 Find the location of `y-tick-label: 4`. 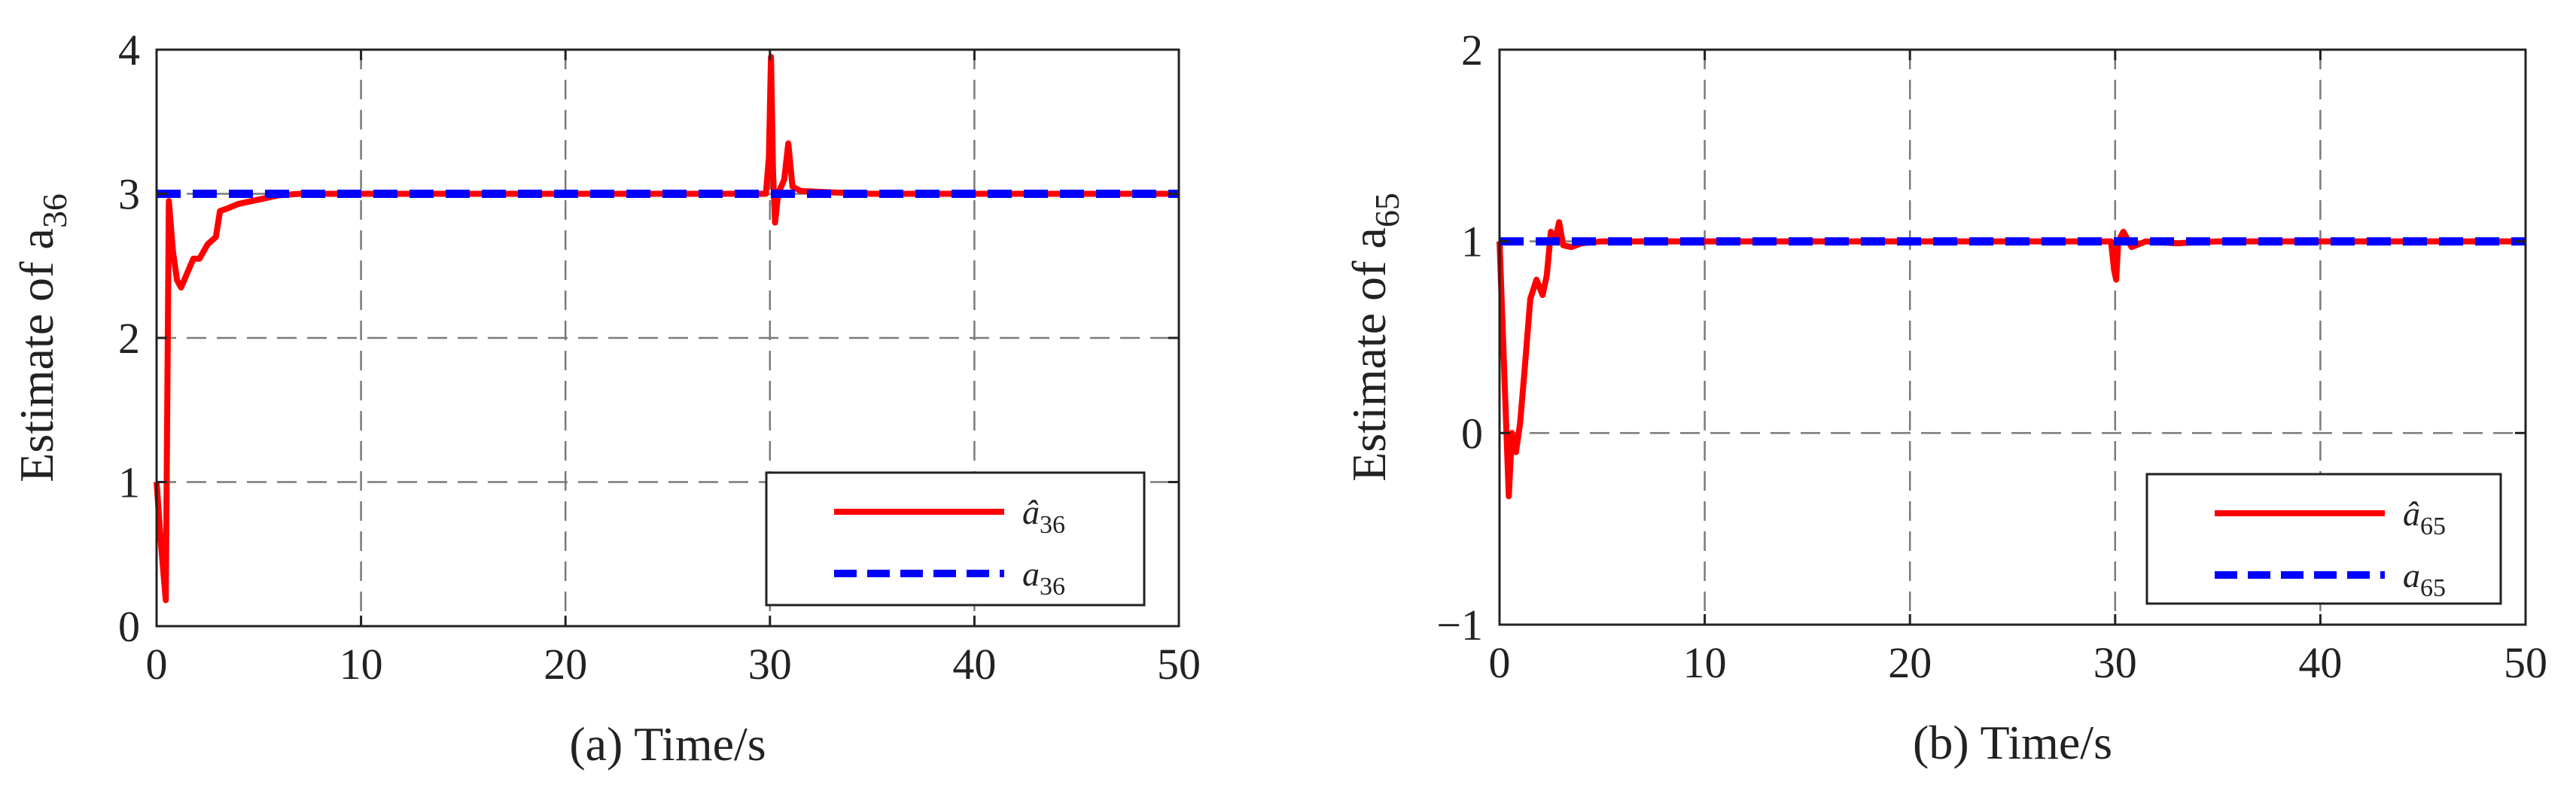

y-tick-label: 4 is located at coordinates (129, 50).